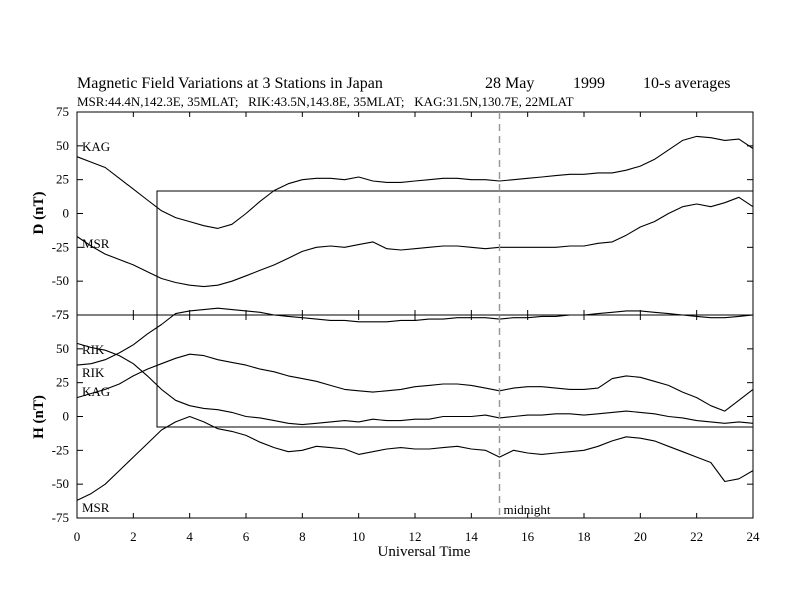 This screenshot has width=792, height=612. What do you see at coordinates (60, 246) in the screenshot?
I see `d-ytick-label: -25` at bounding box center [60, 246].